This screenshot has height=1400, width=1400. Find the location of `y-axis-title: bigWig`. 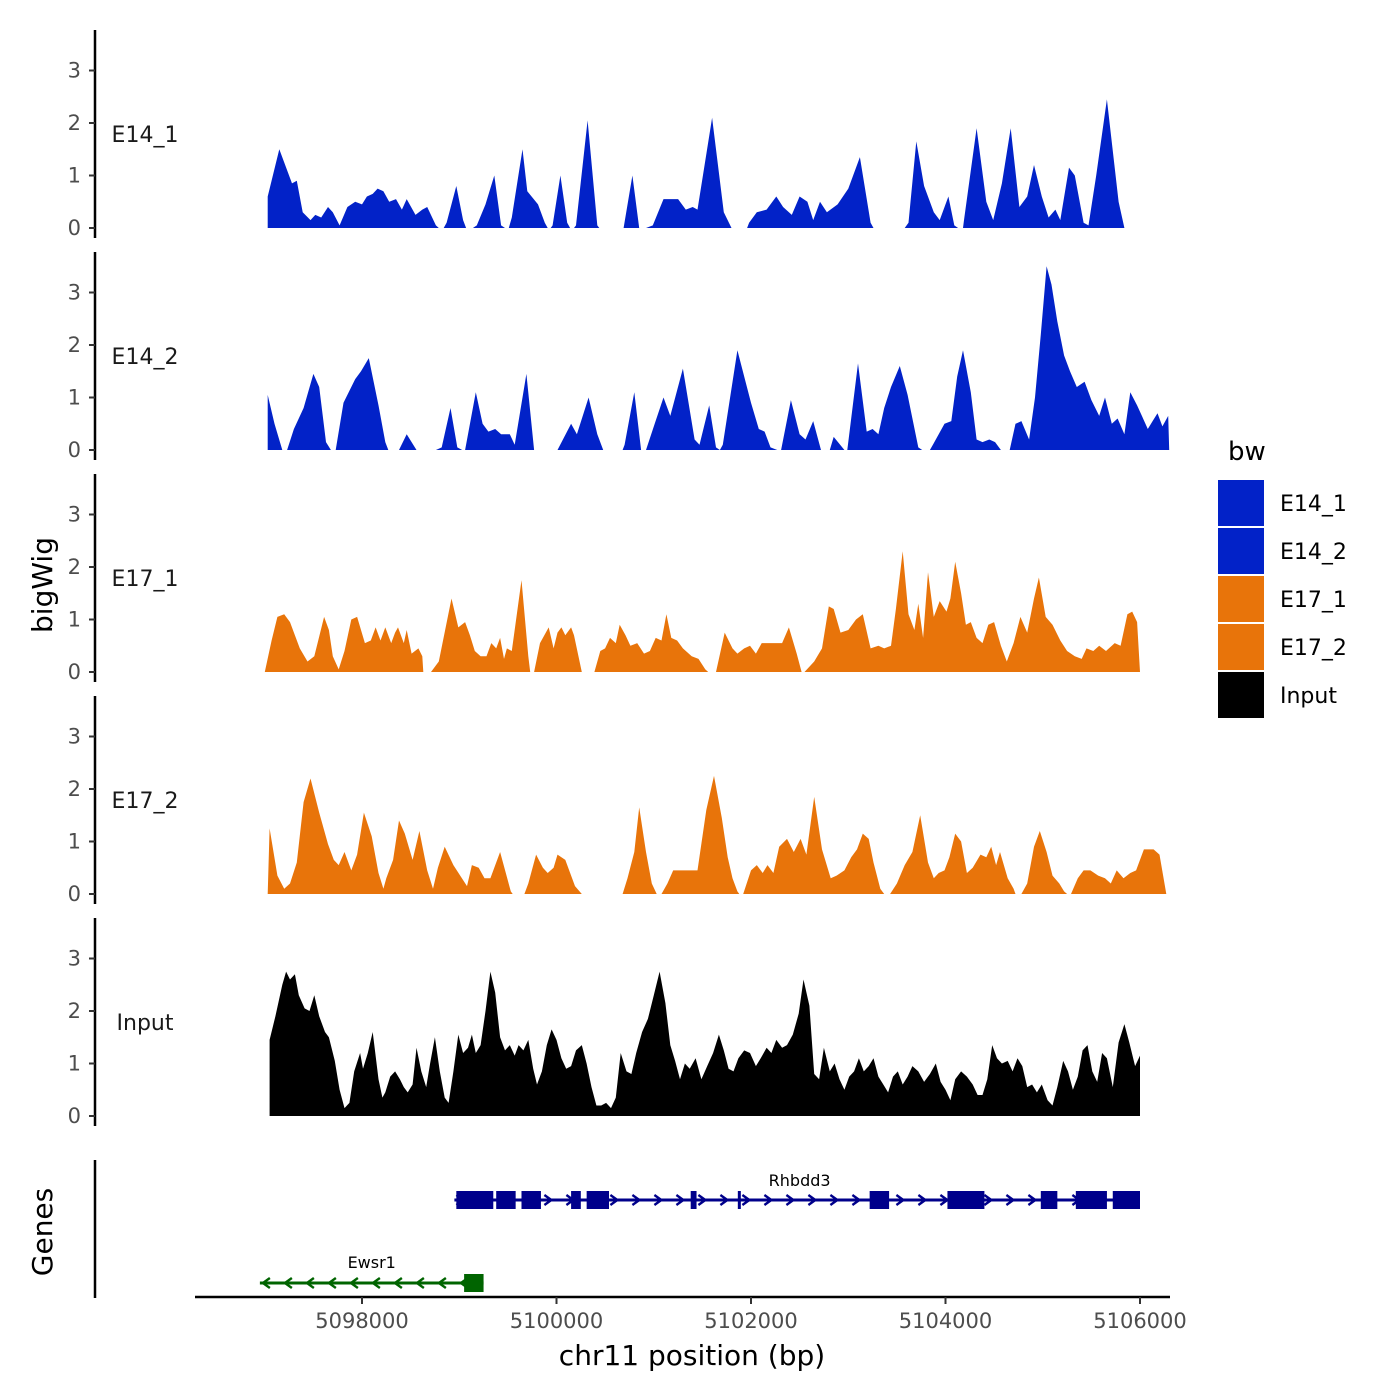

y-axis-title: bigWig is located at coordinates (42, 585).